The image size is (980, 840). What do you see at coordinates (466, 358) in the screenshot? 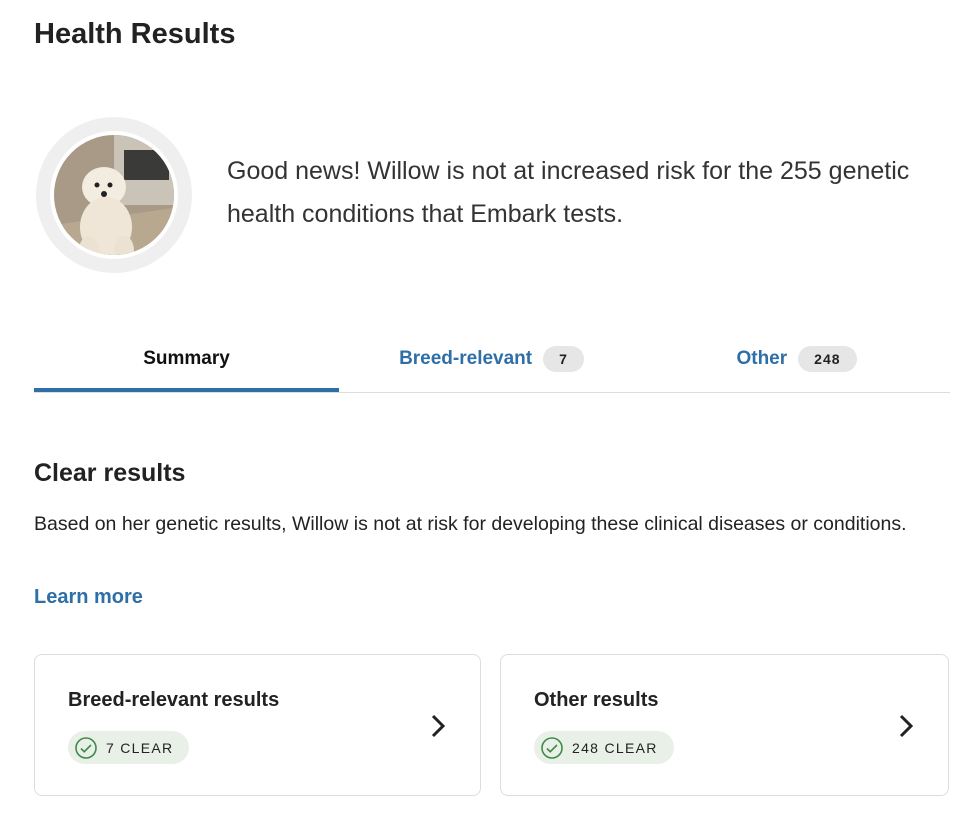
I see `tab-label: Breed-relevant` at bounding box center [466, 358].